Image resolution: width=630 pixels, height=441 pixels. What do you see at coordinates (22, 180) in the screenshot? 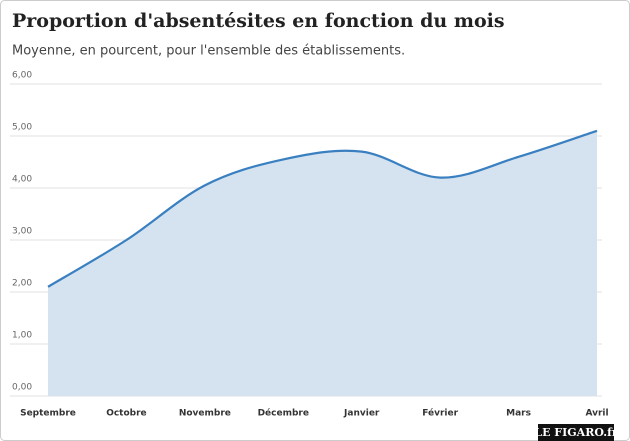
I see `y-tick-label: 4,00` at bounding box center [22, 180].